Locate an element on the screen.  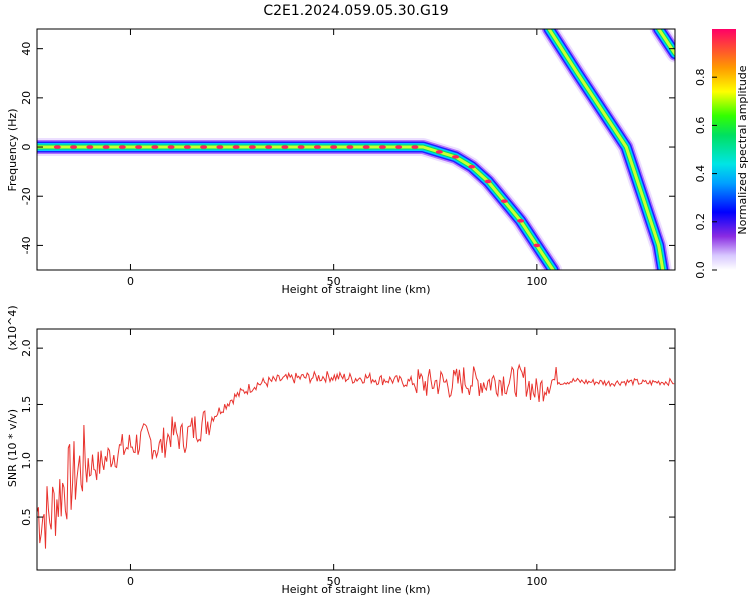
snr-x-title: Height of straight line (km) is located at coordinates (355, 589).